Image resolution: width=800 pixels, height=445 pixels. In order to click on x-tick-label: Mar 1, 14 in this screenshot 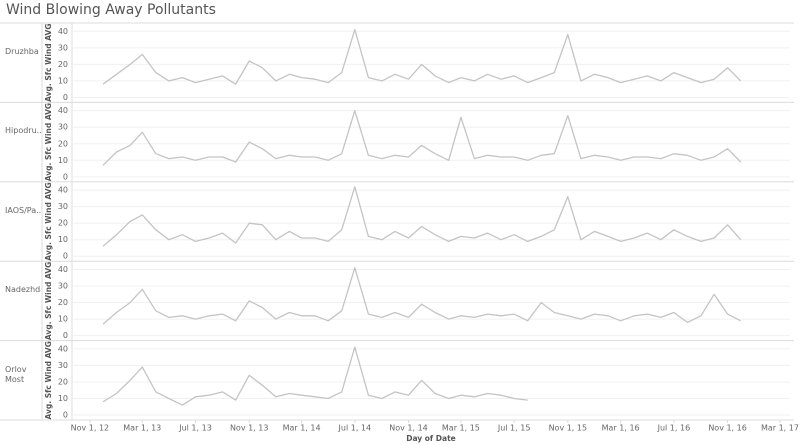, I will do `click(302, 428)`.